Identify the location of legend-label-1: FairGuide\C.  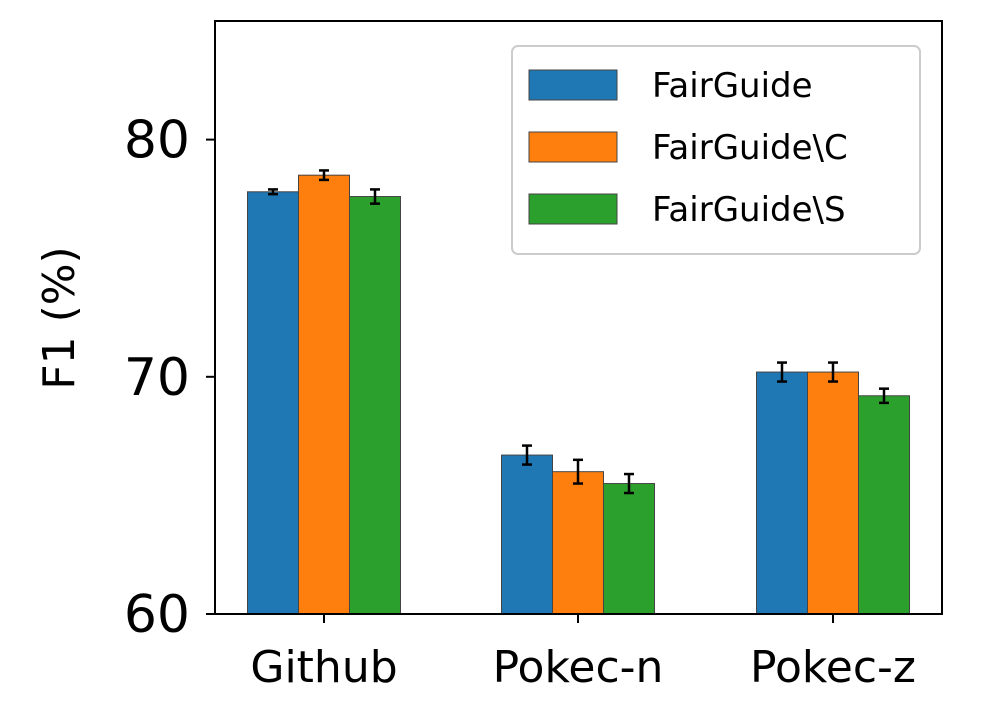
(750, 148).